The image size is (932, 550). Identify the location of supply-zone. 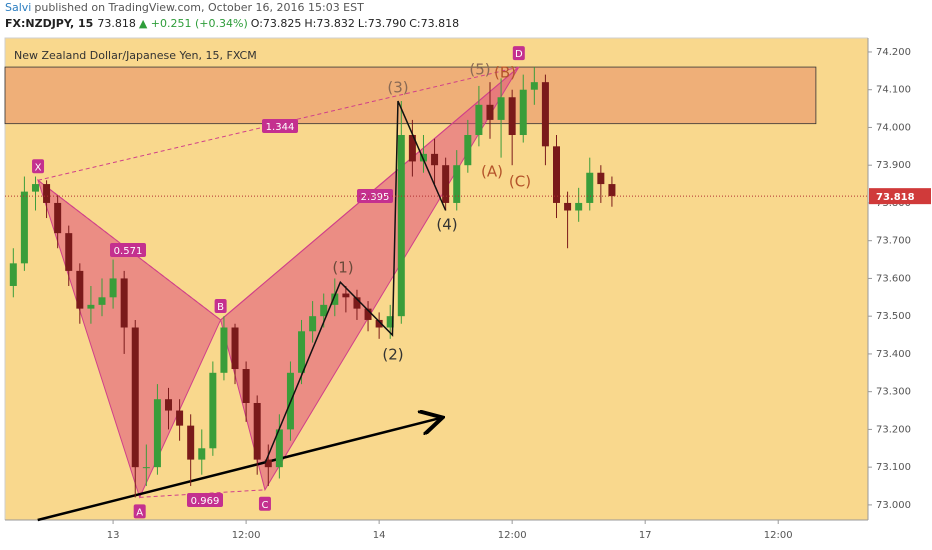
(410, 95).